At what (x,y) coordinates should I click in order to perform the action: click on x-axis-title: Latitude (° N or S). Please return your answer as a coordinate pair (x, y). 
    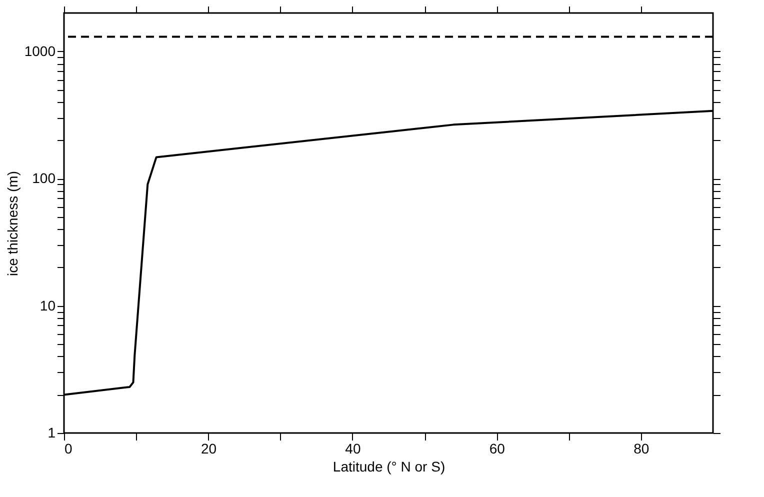
    Looking at the image, I should click on (389, 466).